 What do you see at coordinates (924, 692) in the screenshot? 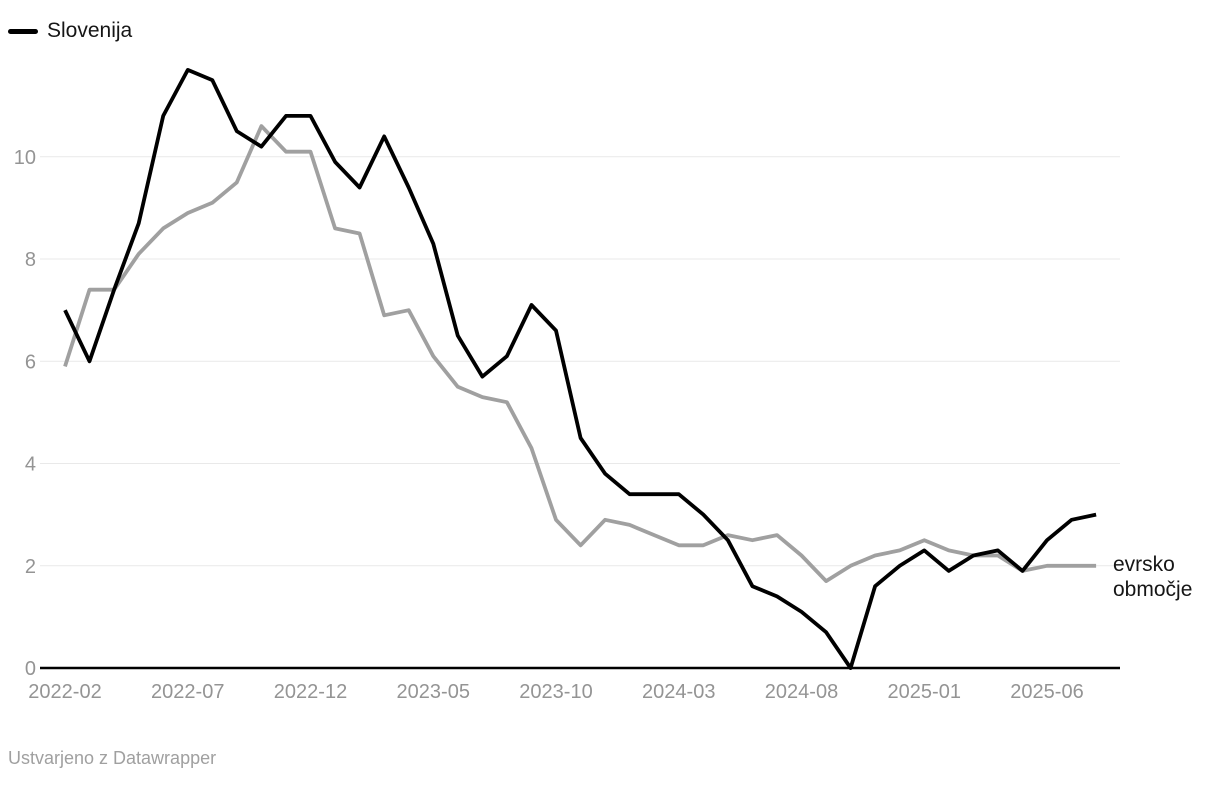
I see `x-tick-label: 2025-01` at bounding box center [924, 692].